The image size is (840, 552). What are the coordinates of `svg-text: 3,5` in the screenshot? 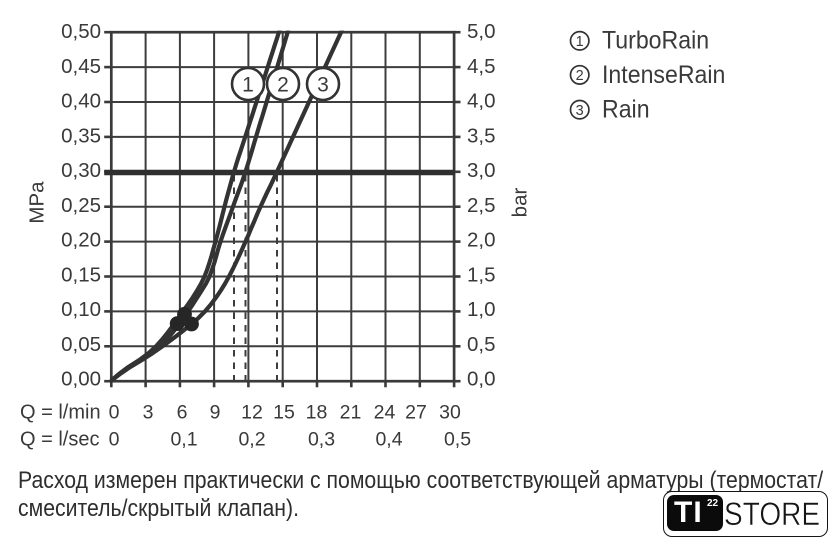 It's located at (481, 135).